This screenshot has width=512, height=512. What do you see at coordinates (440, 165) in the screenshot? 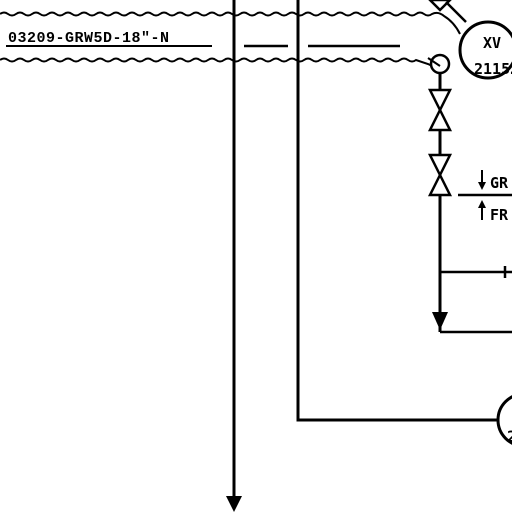
I see `valve-2-upper` at bounding box center [440, 165].